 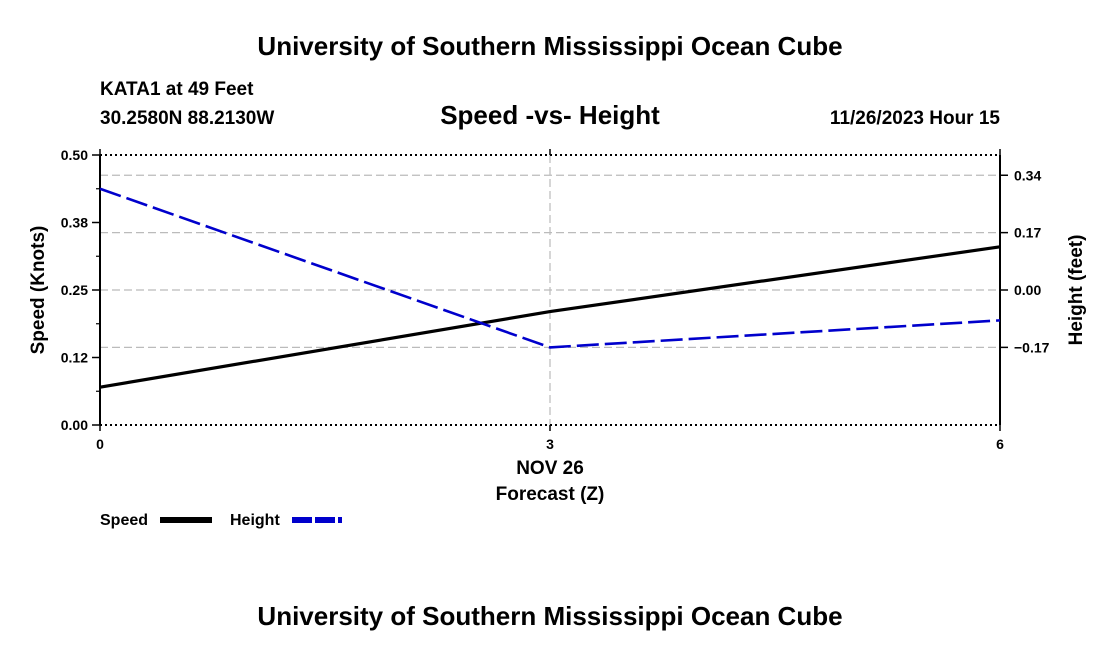 What do you see at coordinates (1000, 444) in the screenshot?
I see `x-tick-label-2: 6` at bounding box center [1000, 444].